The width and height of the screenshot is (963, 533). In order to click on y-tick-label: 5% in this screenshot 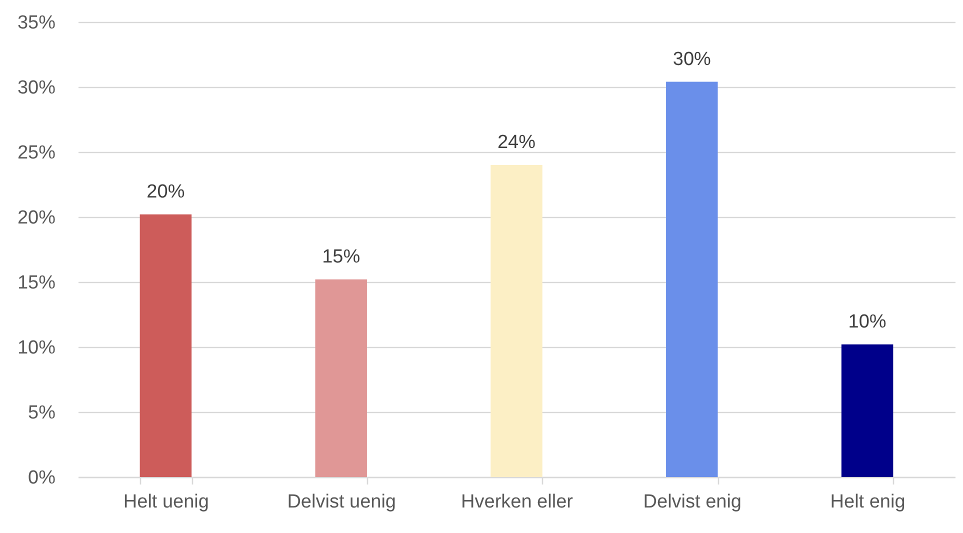, I will do `click(42, 413)`.